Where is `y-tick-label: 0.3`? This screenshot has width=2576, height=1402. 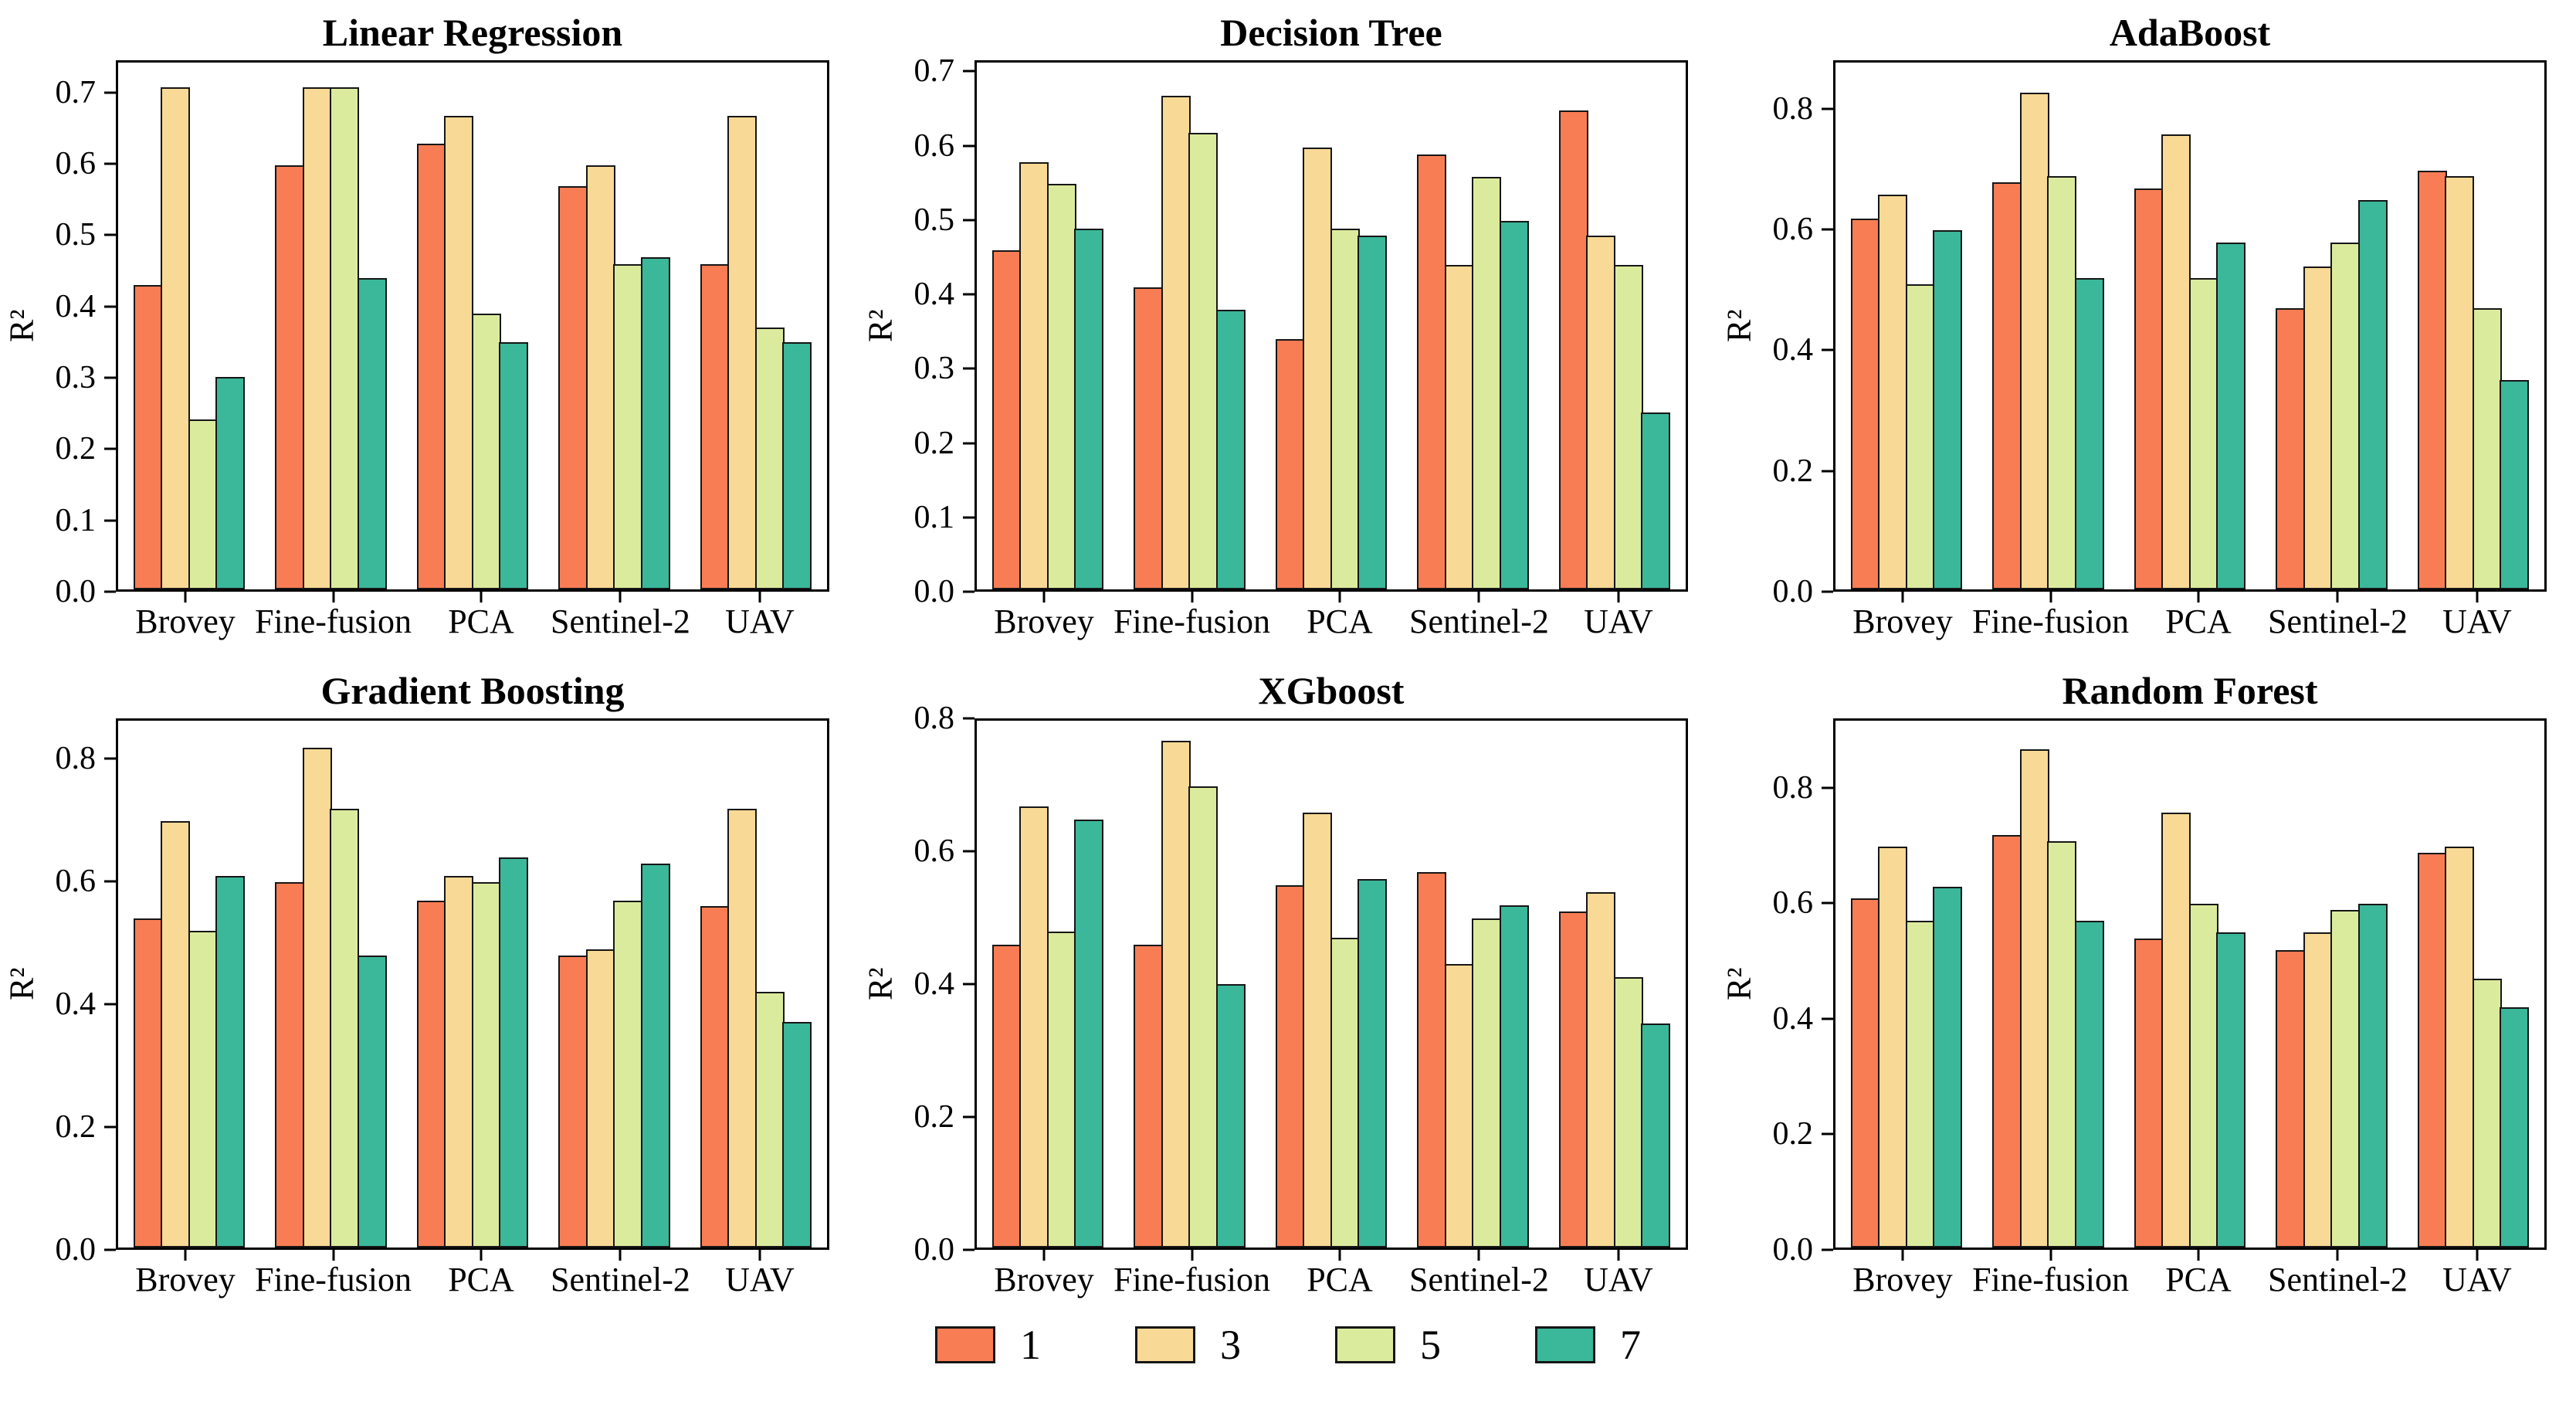
y-tick-label: 0.3 is located at coordinates (934, 369).